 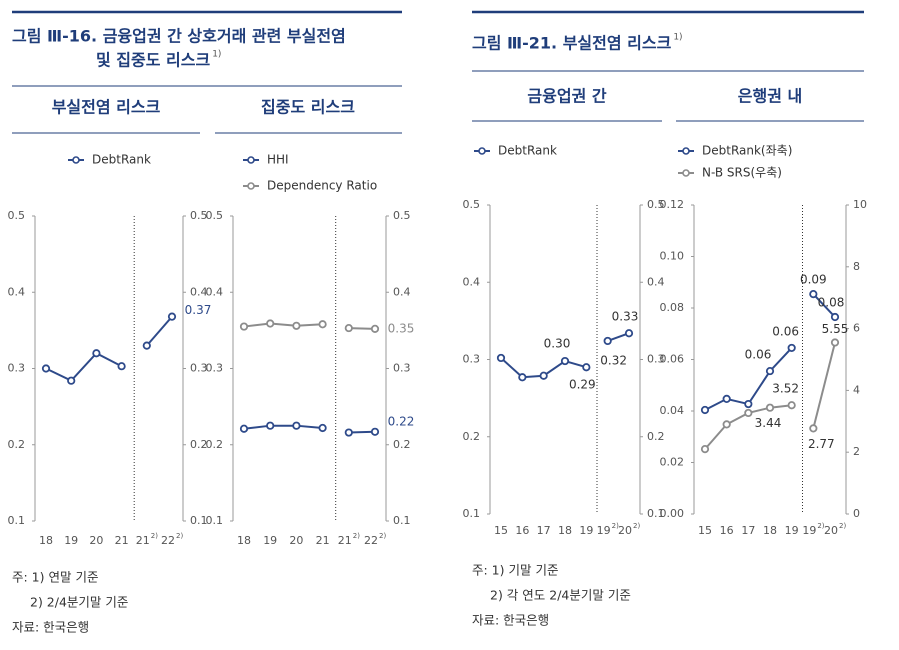 What do you see at coordinates (821, 444) in the screenshot?
I see `value-label: 2.77` at bounding box center [821, 444].